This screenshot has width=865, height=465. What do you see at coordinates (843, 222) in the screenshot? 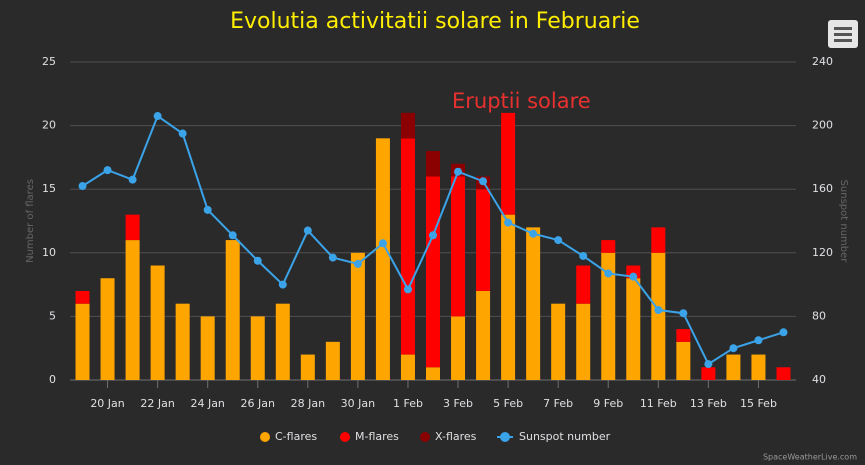
I see `y2-axis-title: Sunspot number` at bounding box center [843, 222].